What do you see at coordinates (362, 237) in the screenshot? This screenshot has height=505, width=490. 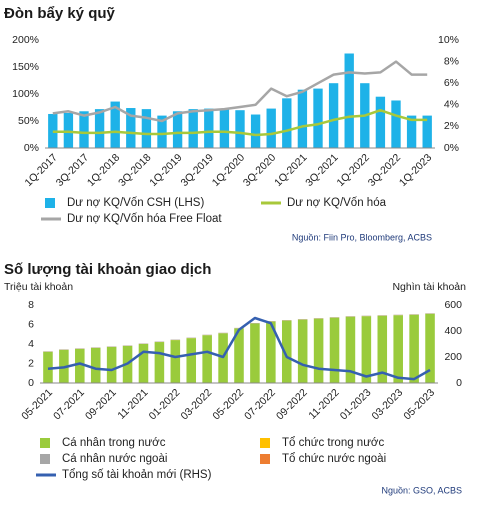 I see `source: Nguồn: Fiin Pro, Bloomberg, ACBS` at bounding box center [362, 237].